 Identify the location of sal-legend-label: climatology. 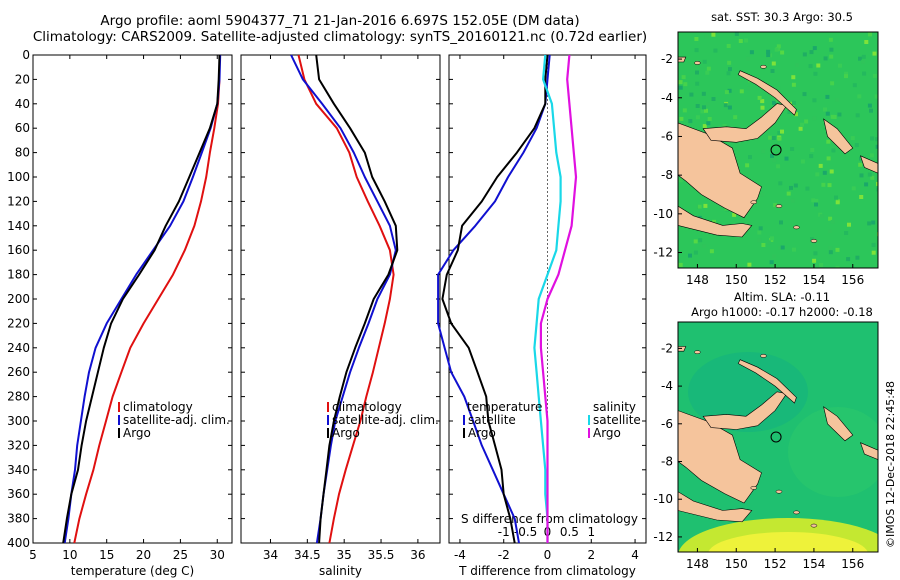
(367, 407).